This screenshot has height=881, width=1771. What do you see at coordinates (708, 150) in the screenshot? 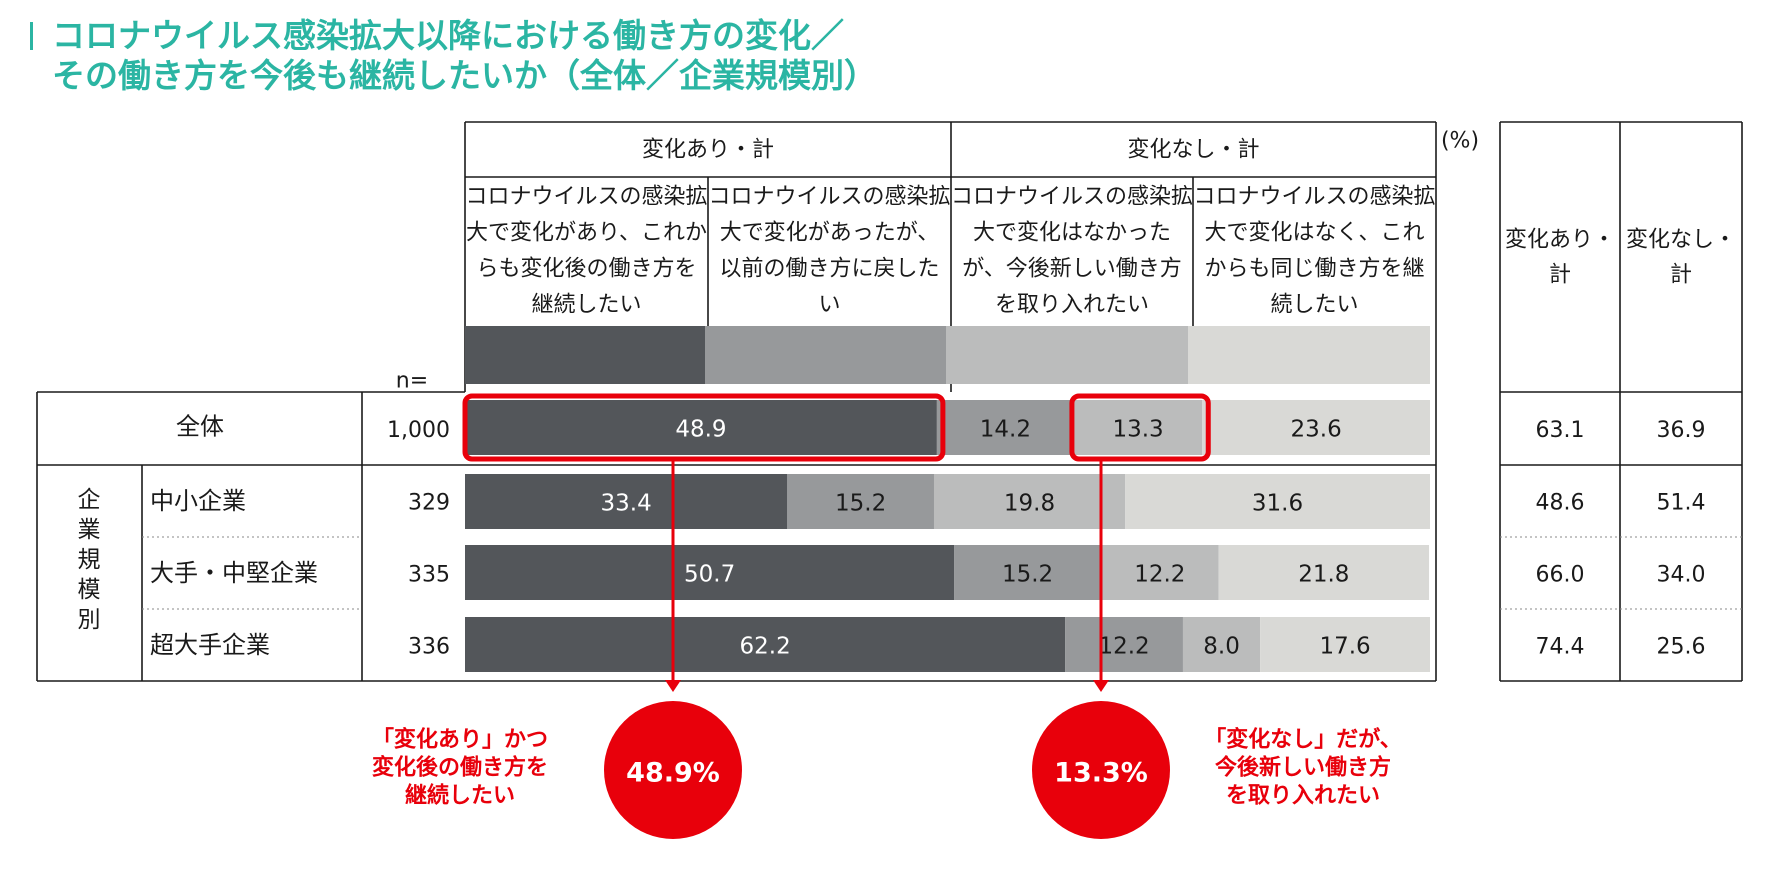
I see `header-group-change: 変化あり・計` at bounding box center [708, 150].